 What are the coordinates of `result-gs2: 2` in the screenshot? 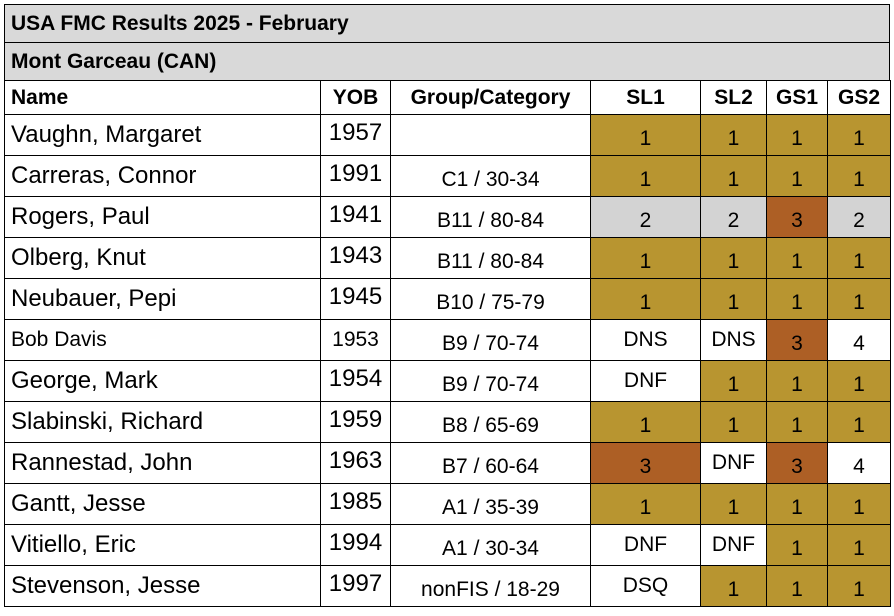 It's located at (859, 217).